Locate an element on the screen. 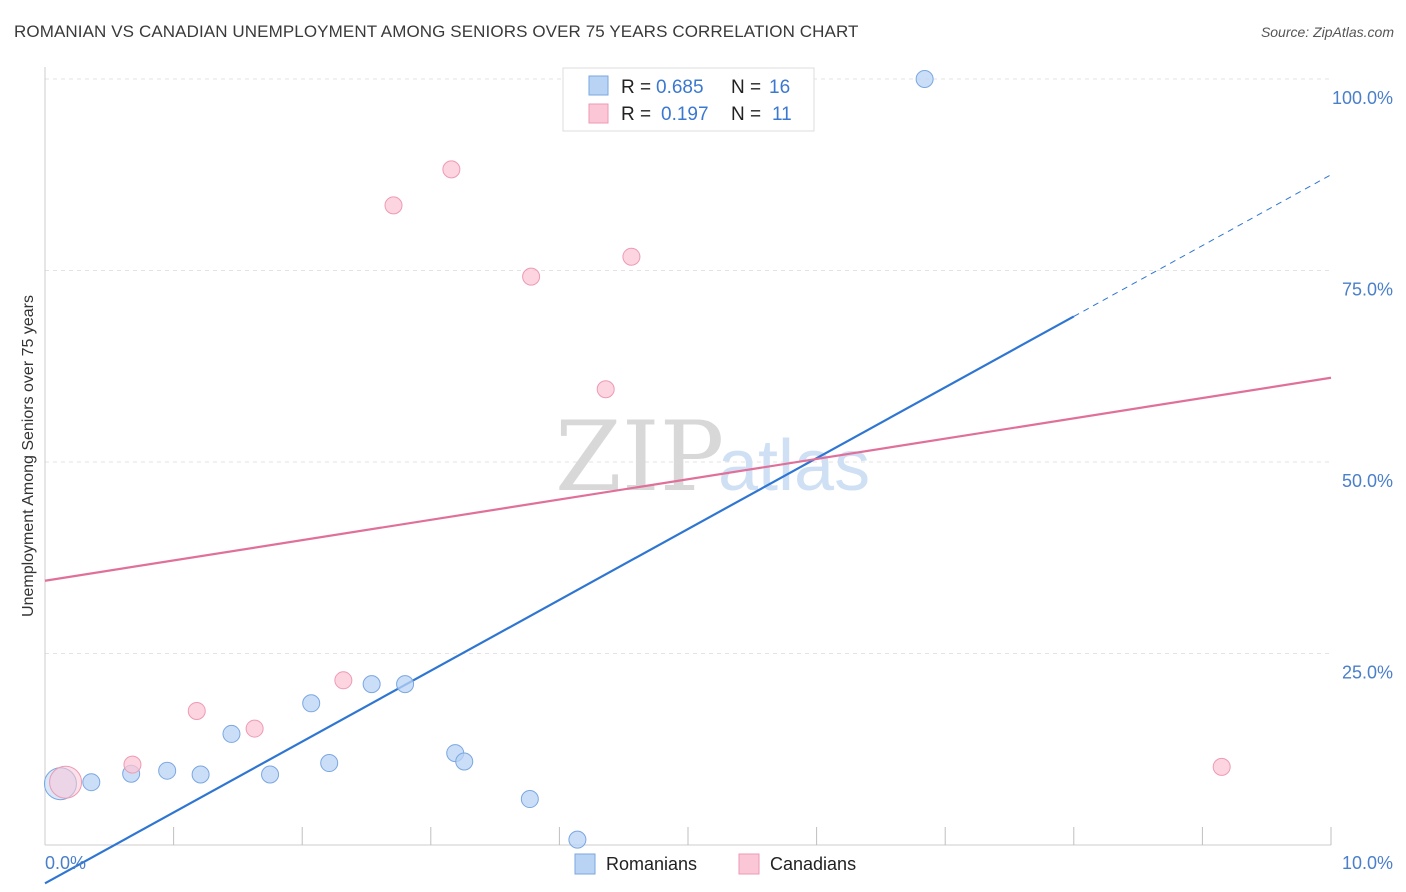 This screenshot has height=892, width=1406. legend-swatch-romanians is located at coordinates (598, 85).